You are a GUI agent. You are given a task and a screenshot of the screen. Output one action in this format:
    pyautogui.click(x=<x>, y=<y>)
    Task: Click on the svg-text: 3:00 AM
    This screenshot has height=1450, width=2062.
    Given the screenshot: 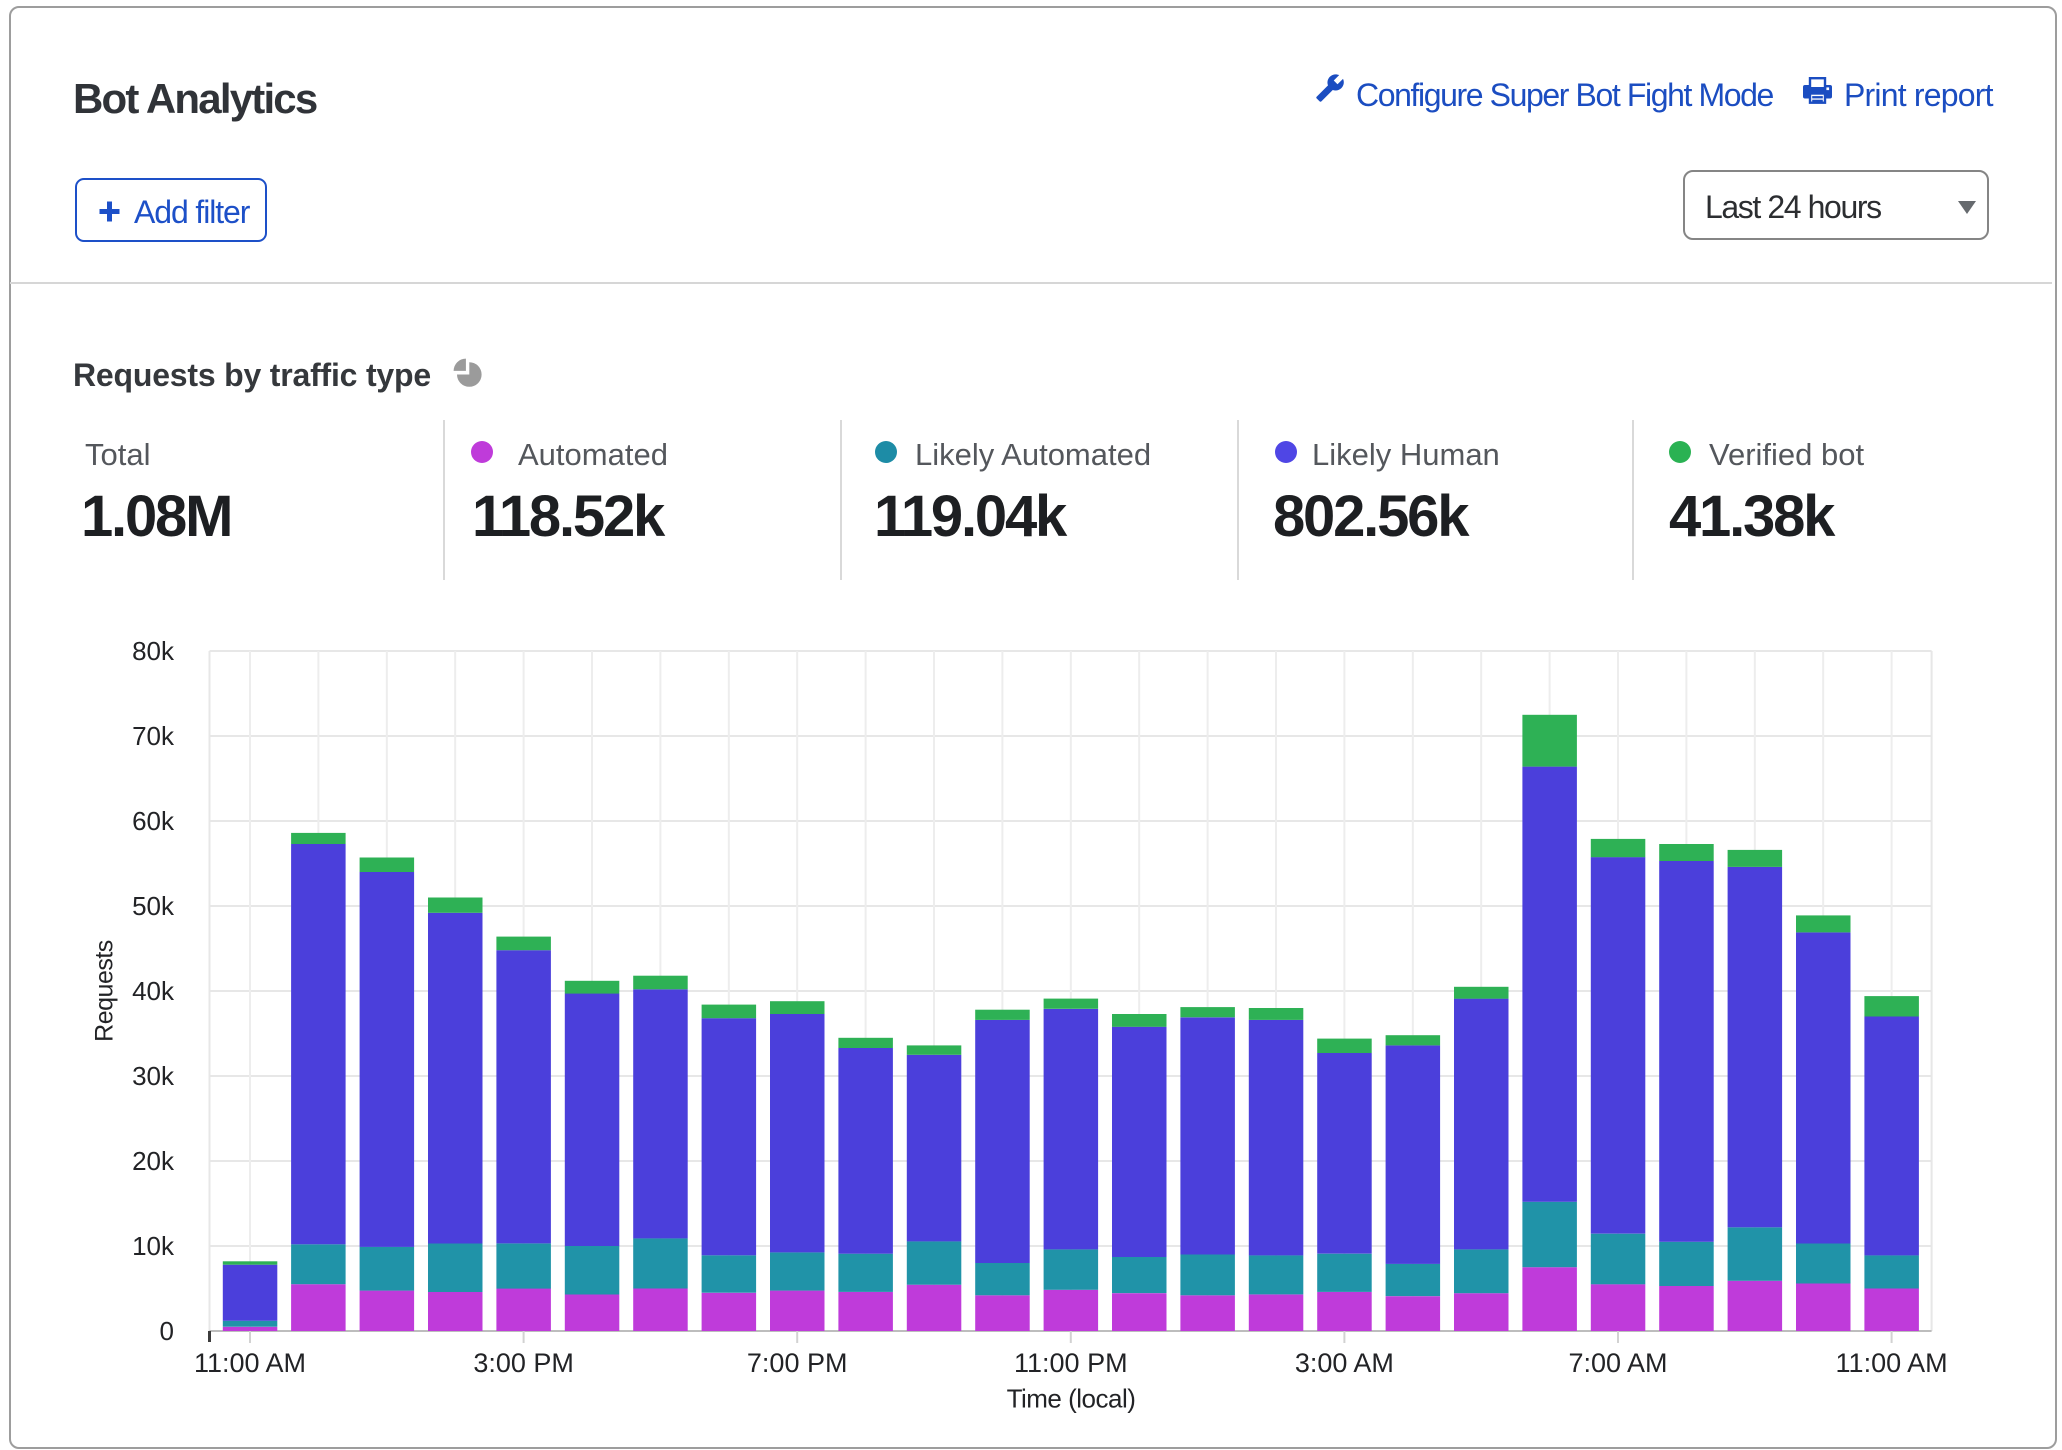 What is the action you would take?
    pyautogui.click(x=1344, y=1363)
    